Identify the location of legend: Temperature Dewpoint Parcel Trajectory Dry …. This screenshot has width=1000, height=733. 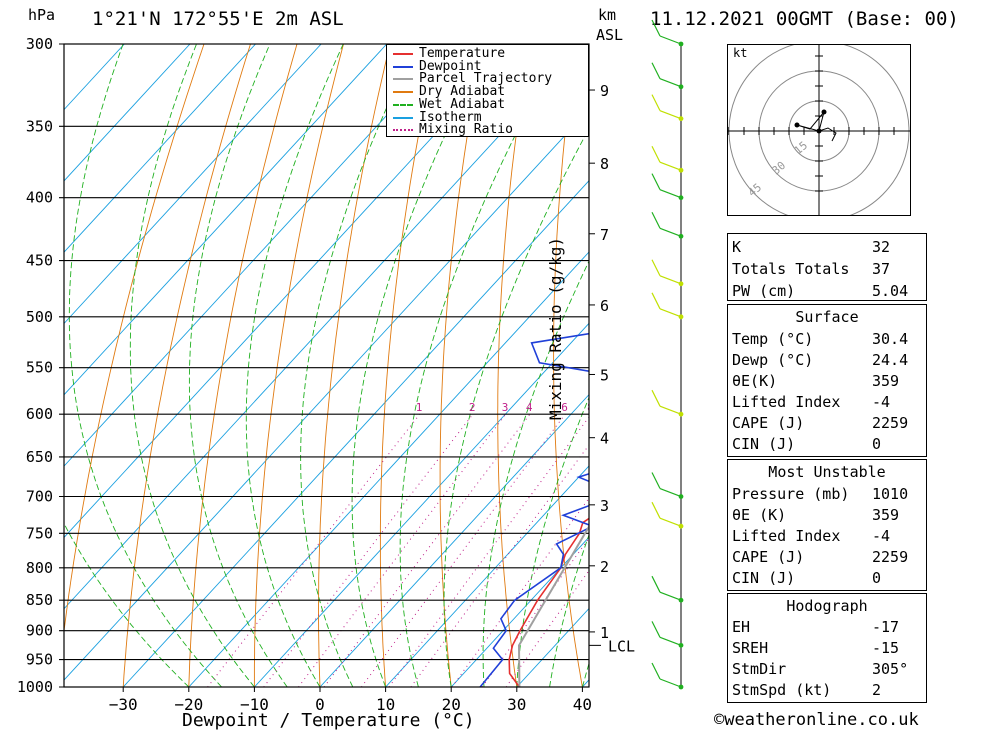
(487, 90).